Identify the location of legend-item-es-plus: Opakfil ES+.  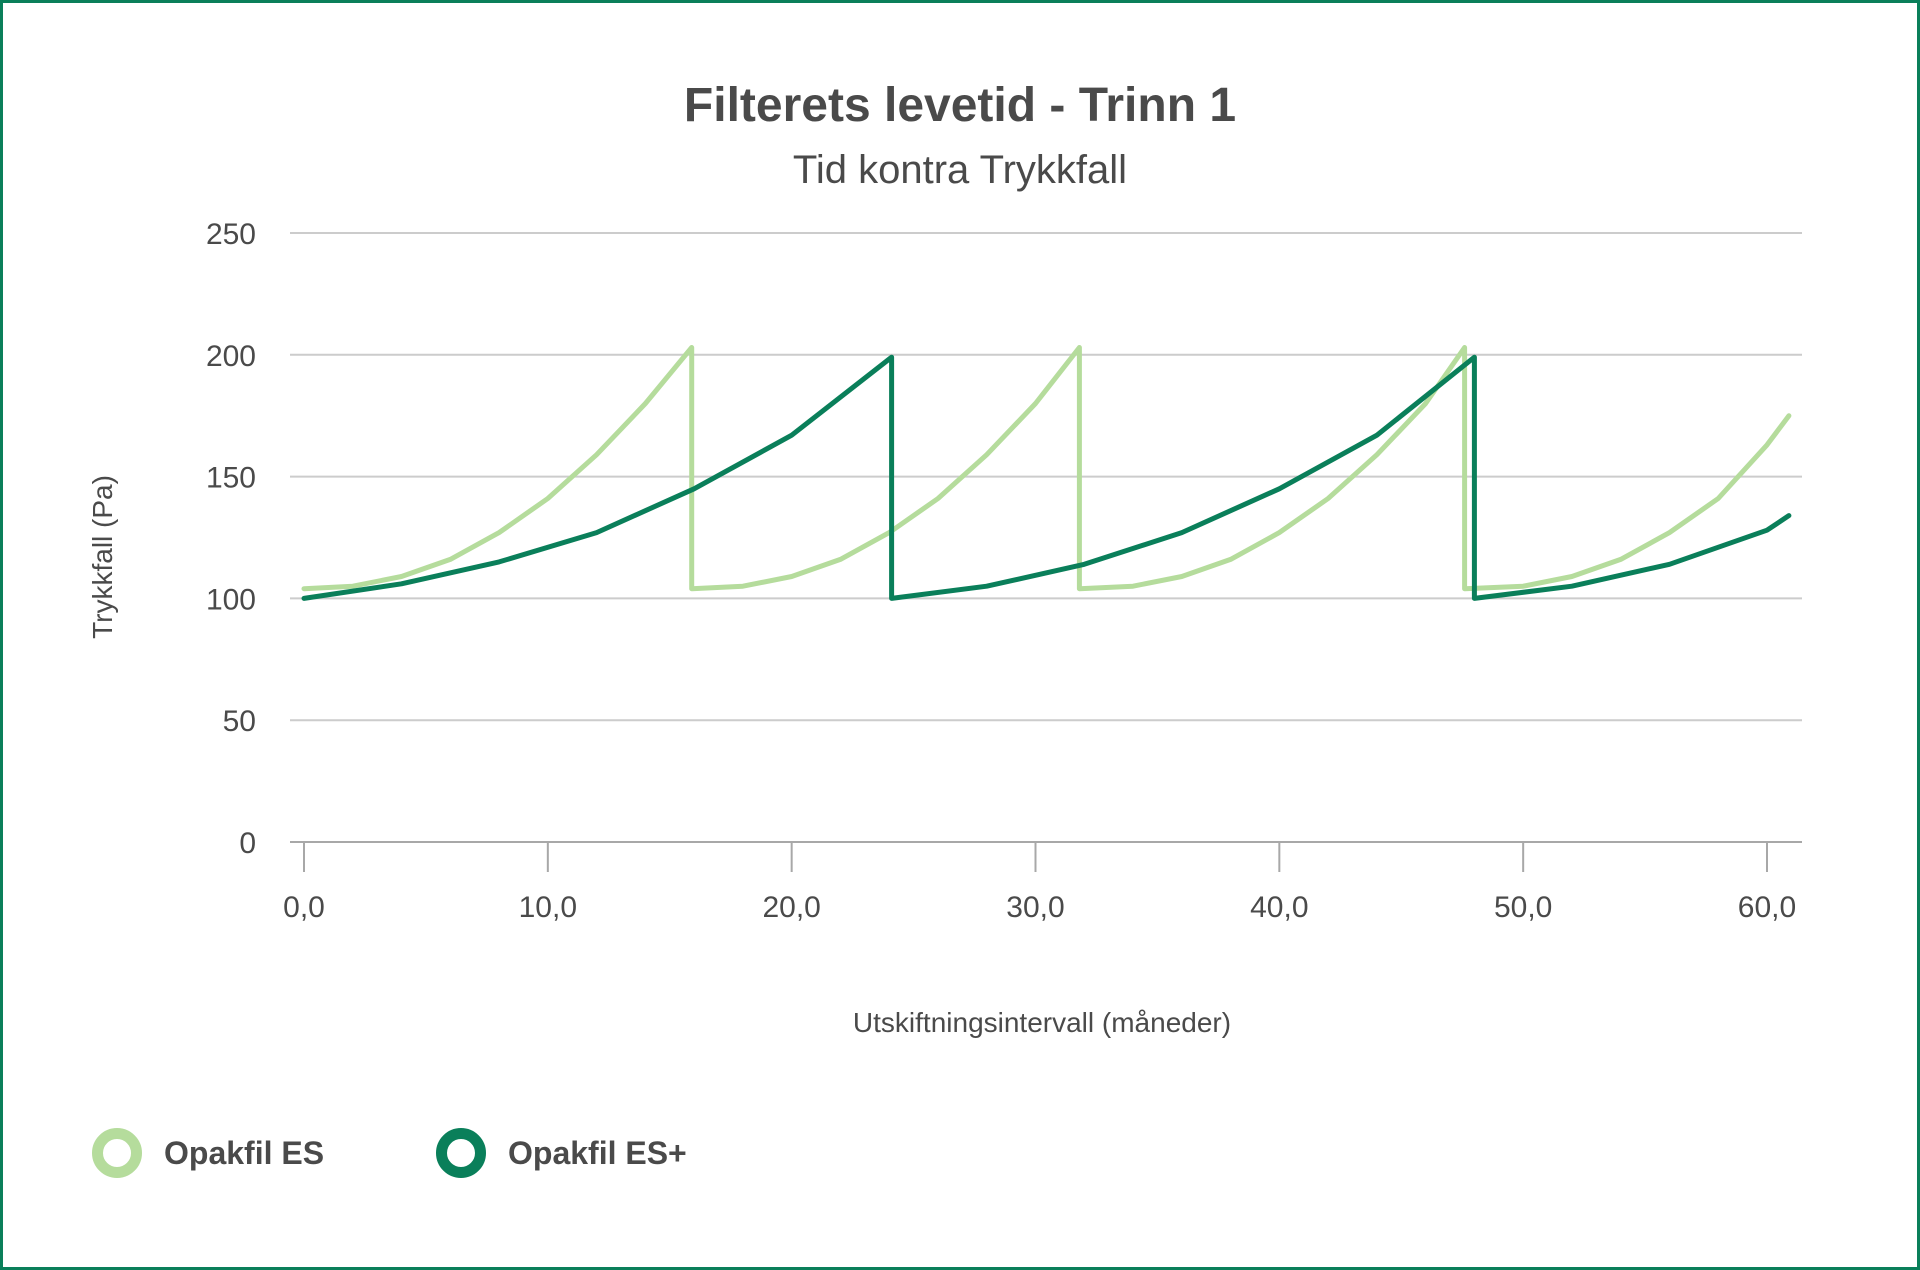
(561, 1153).